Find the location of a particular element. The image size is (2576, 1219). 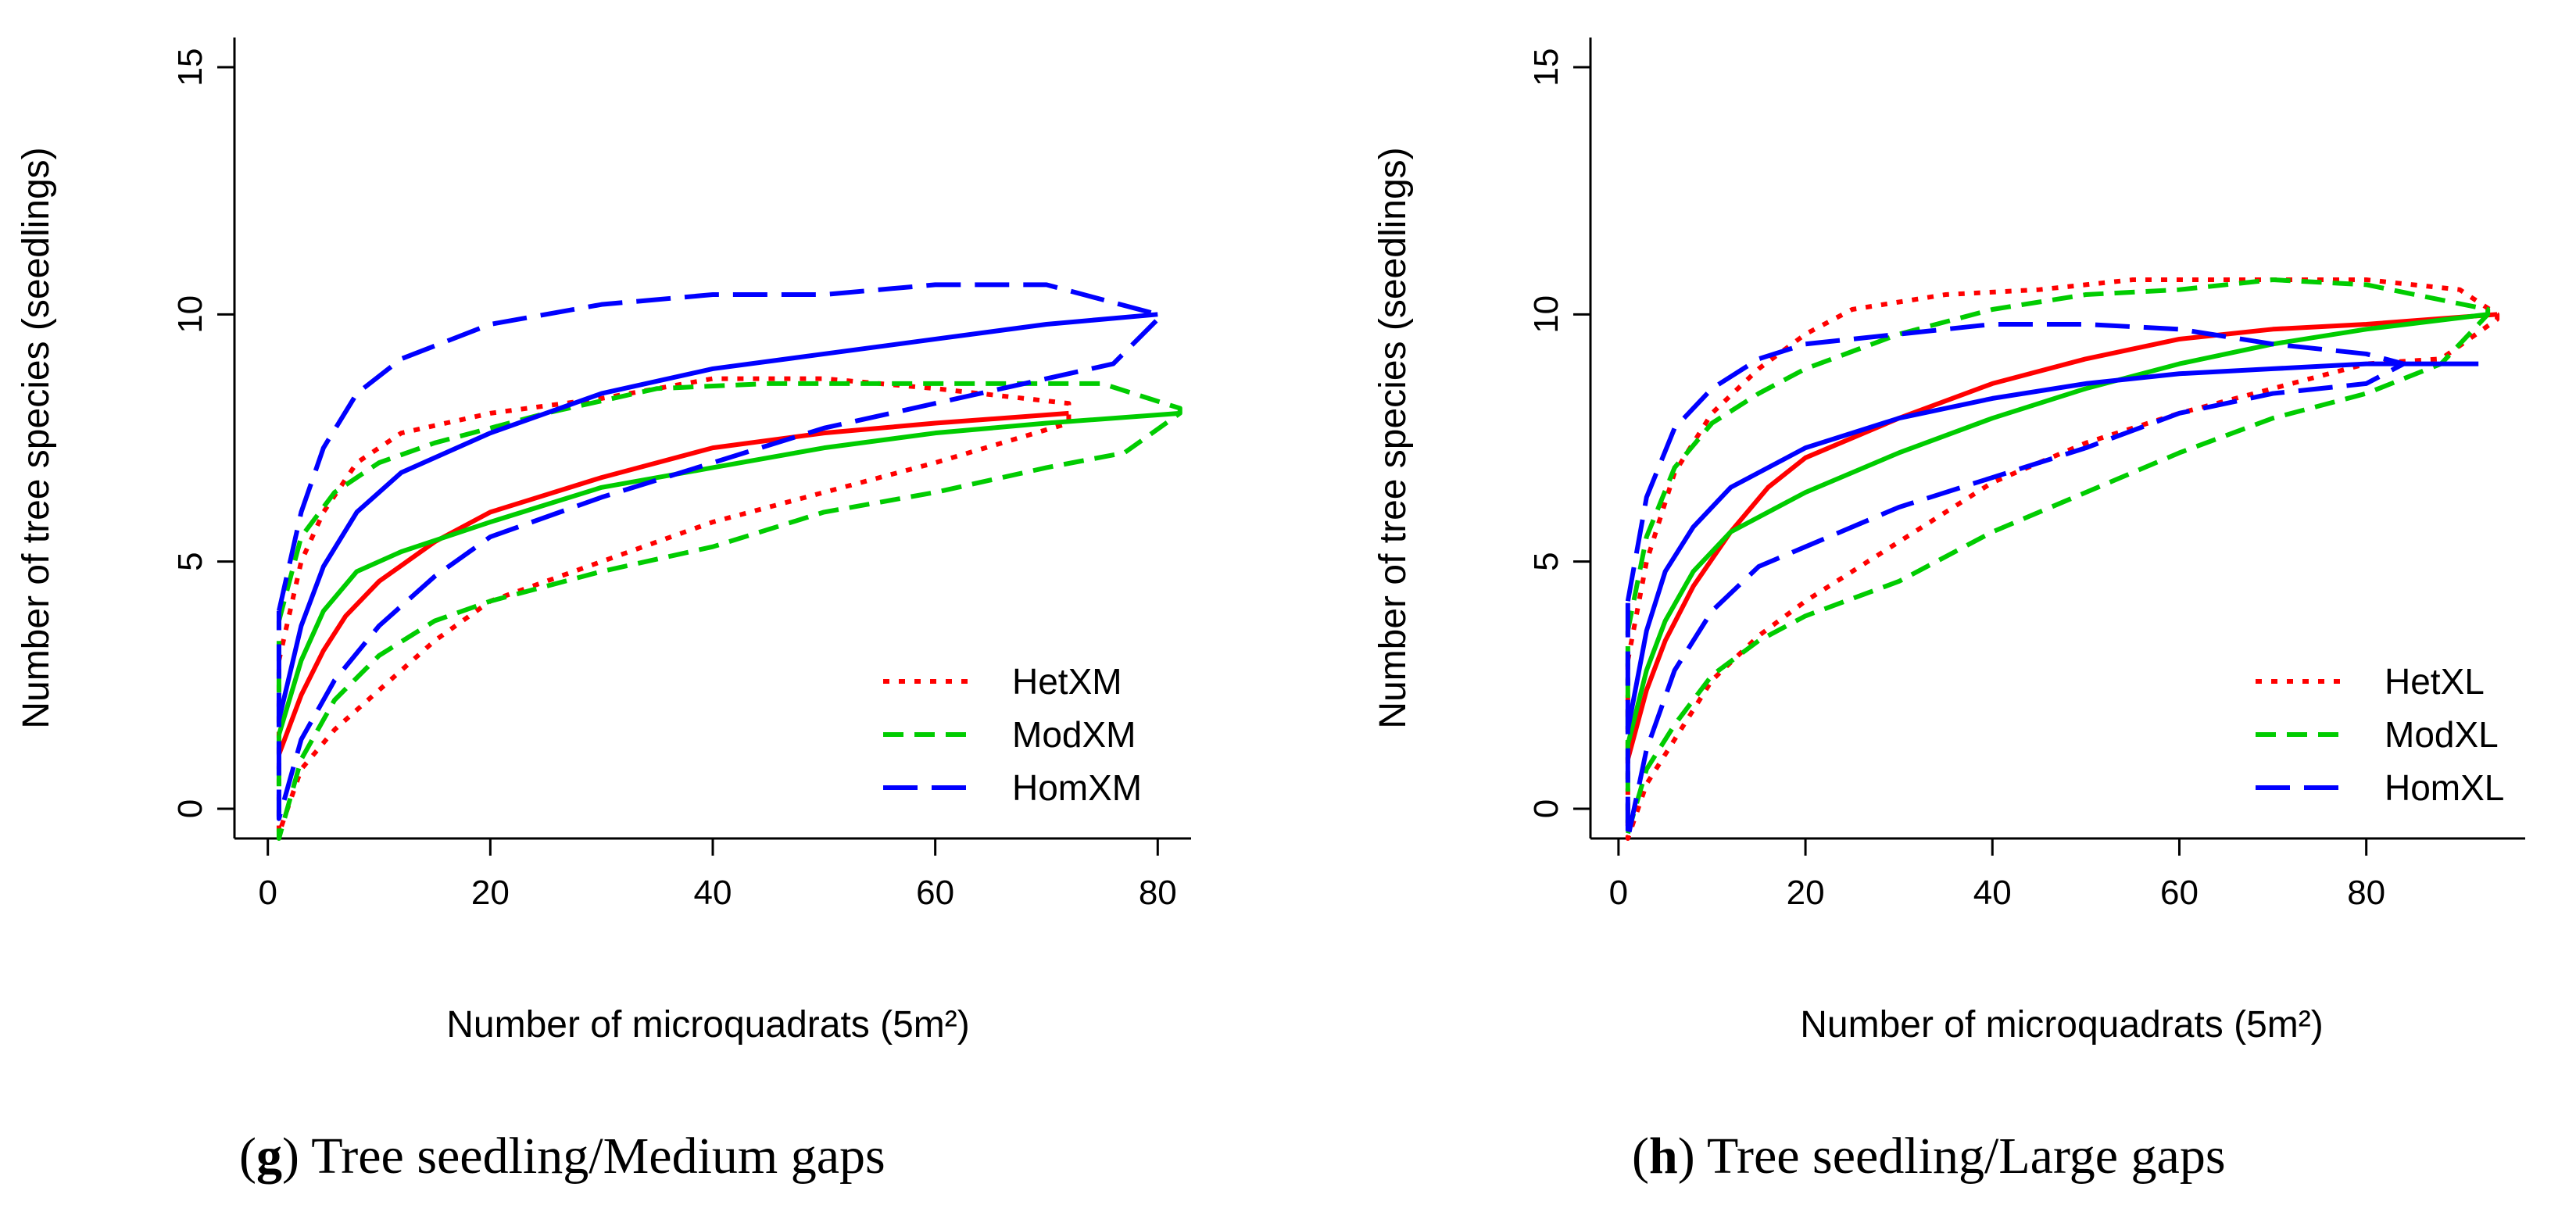

legend-label: ModXL is located at coordinates (2442, 735).